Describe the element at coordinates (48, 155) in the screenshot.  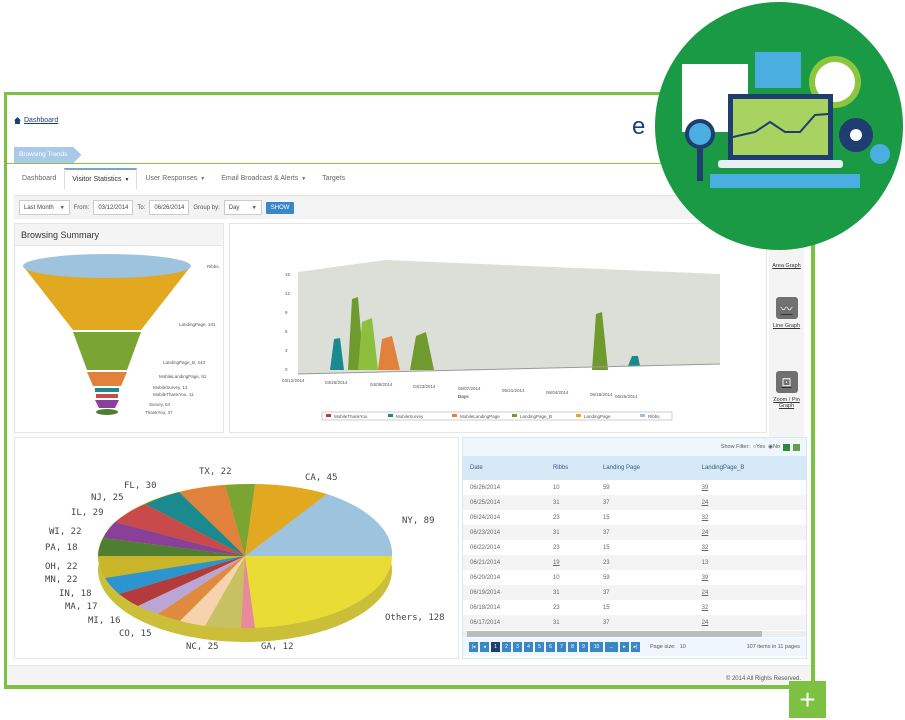
I see `section-tag: Browsing Trends` at that location.